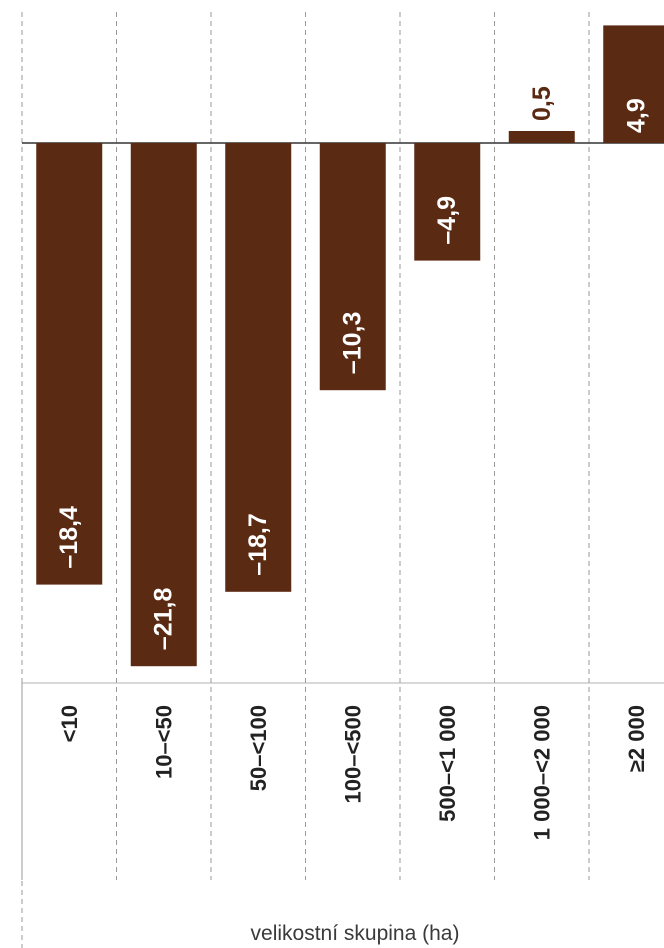 This screenshot has width=664, height=948. Describe the element at coordinates (352, 754) in the screenshot. I see `category-tick-label: 100–<500` at that location.